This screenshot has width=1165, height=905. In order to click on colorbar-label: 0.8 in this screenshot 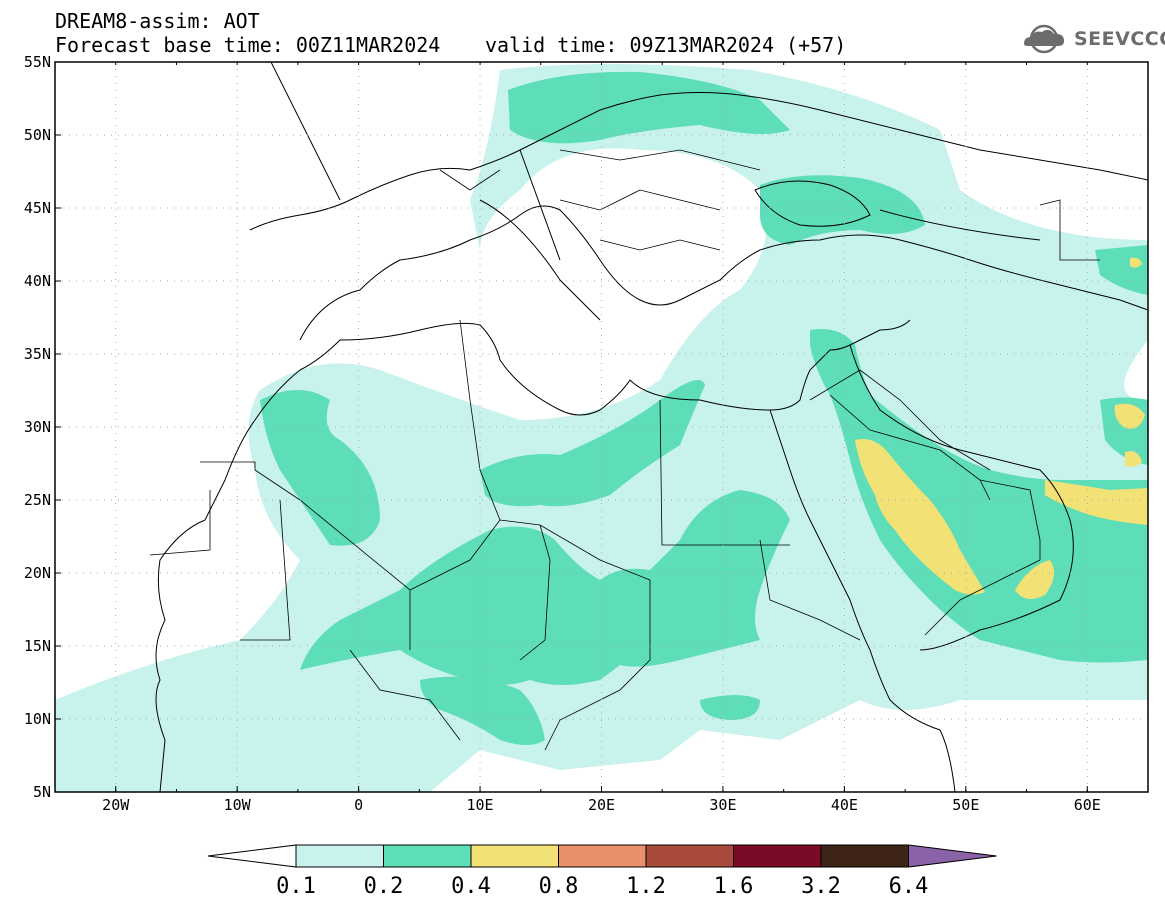, I will do `click(559, 886)`.